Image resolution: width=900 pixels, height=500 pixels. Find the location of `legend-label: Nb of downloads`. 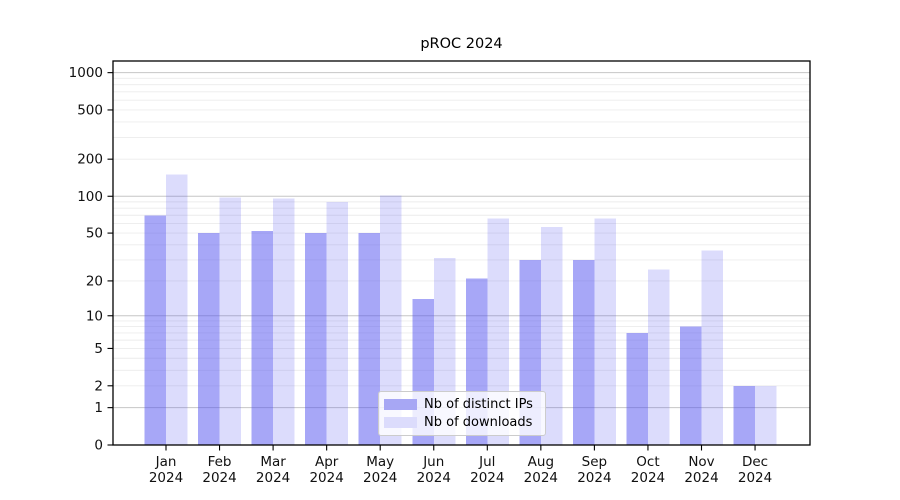

legend-label: Nb of downloads is located at coordinates (478, 422).